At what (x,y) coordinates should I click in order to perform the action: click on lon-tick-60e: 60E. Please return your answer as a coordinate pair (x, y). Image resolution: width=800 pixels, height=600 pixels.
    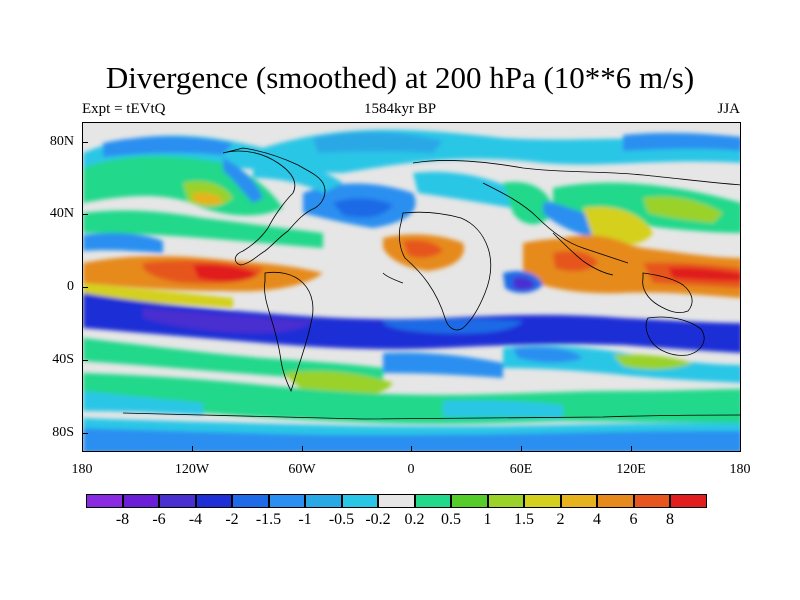
    Looking at the image, I should click on (521, 469).